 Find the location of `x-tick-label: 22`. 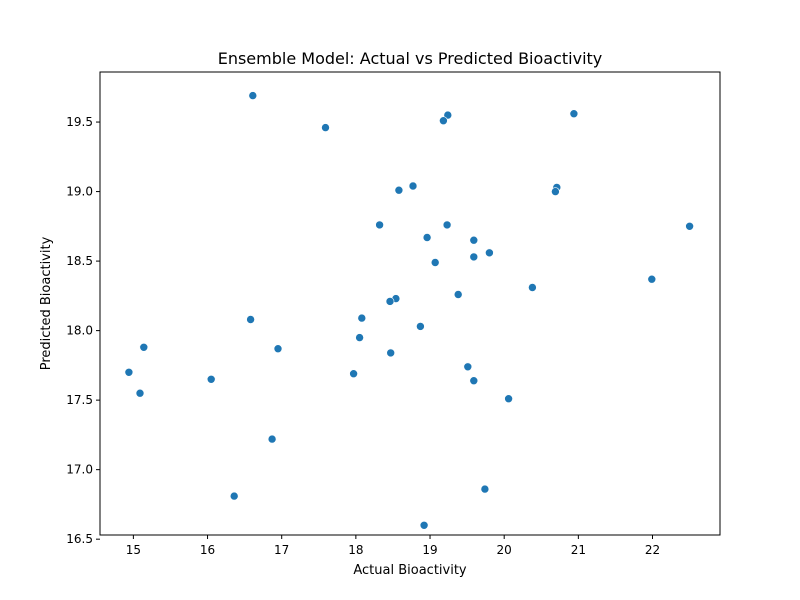

x-tick-label: 22 is located at coordinates (652, 550).